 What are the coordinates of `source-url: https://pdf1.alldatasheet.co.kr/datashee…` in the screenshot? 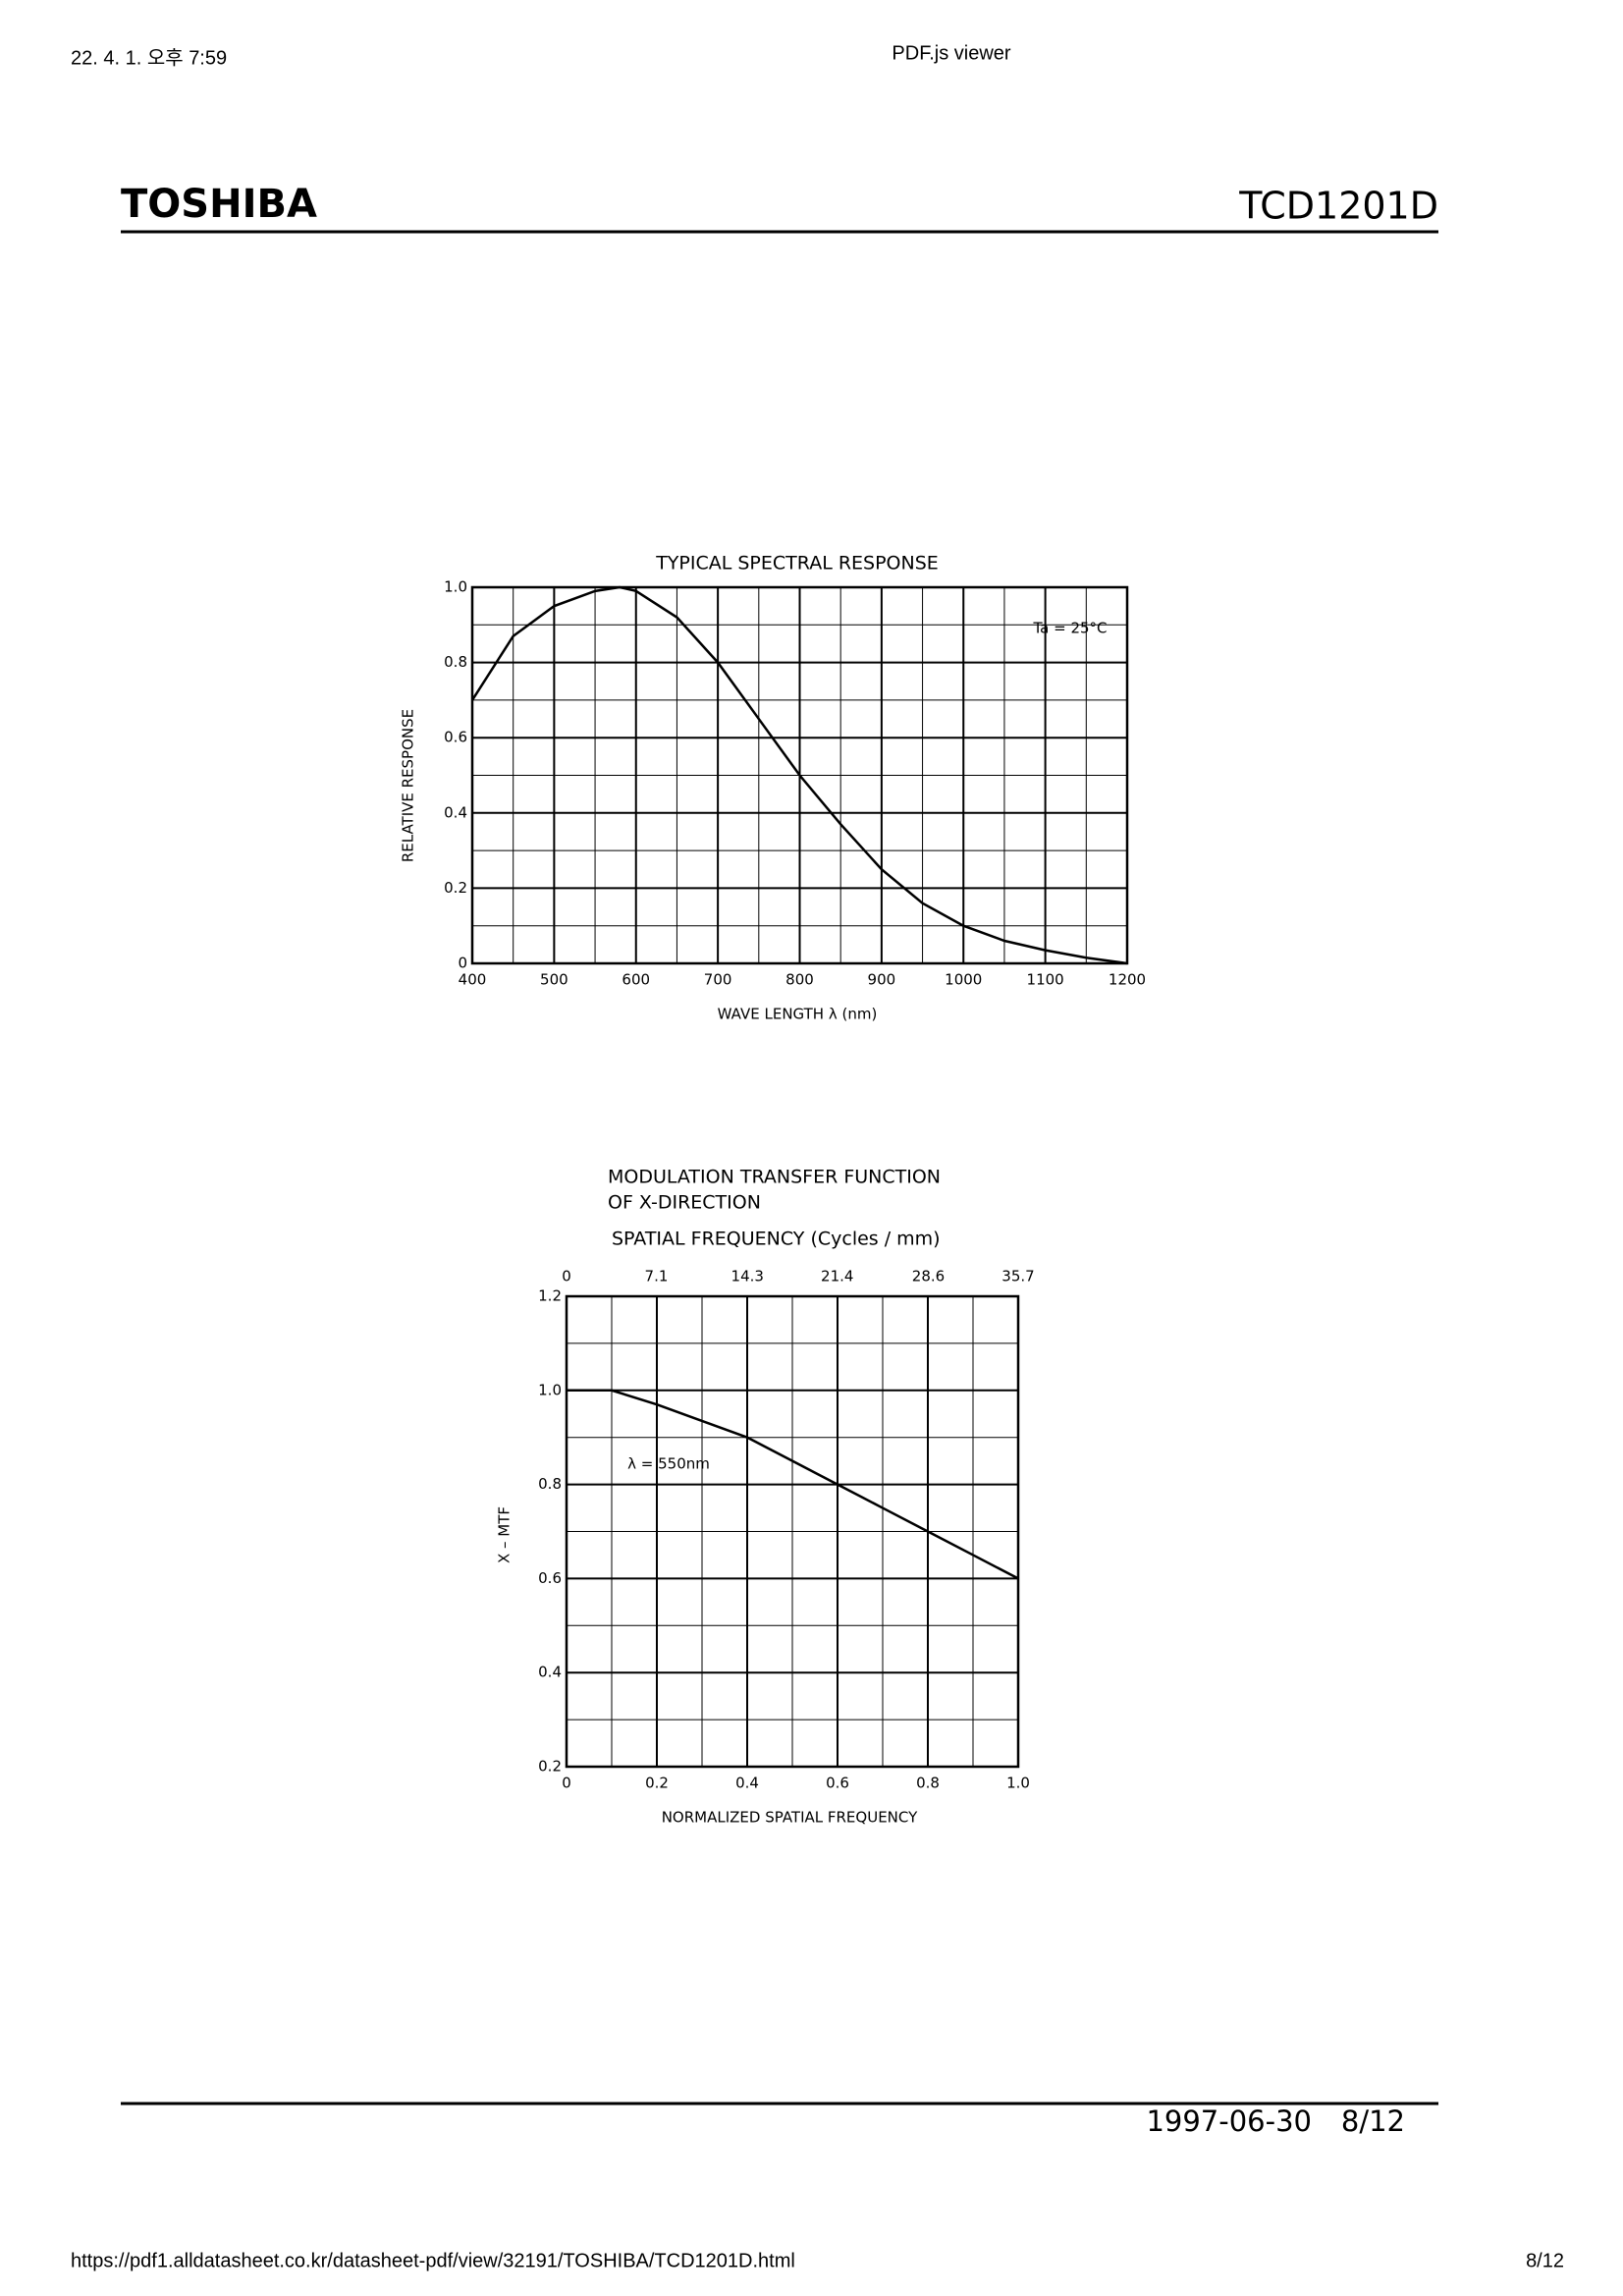 It's located at (433, 2260).